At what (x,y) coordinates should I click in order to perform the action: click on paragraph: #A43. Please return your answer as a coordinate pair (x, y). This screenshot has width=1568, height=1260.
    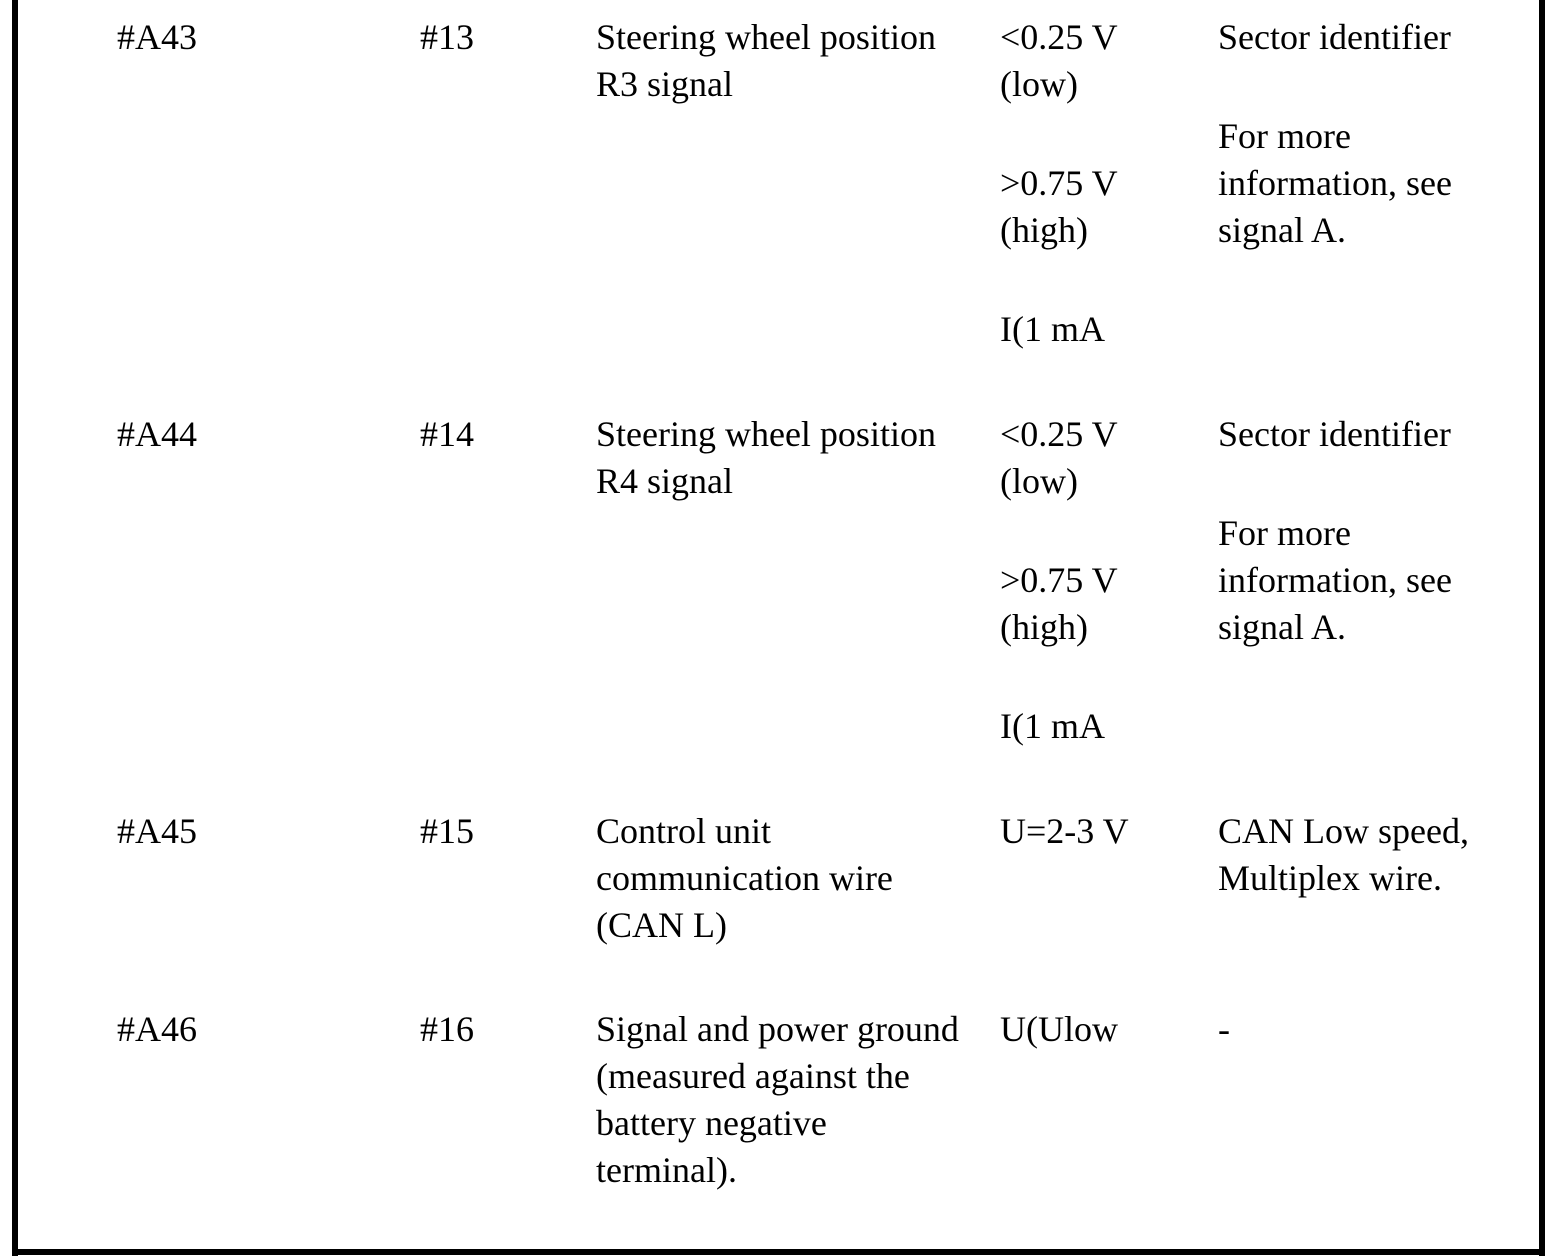
    Looking at the image, I should click on (157, 37).